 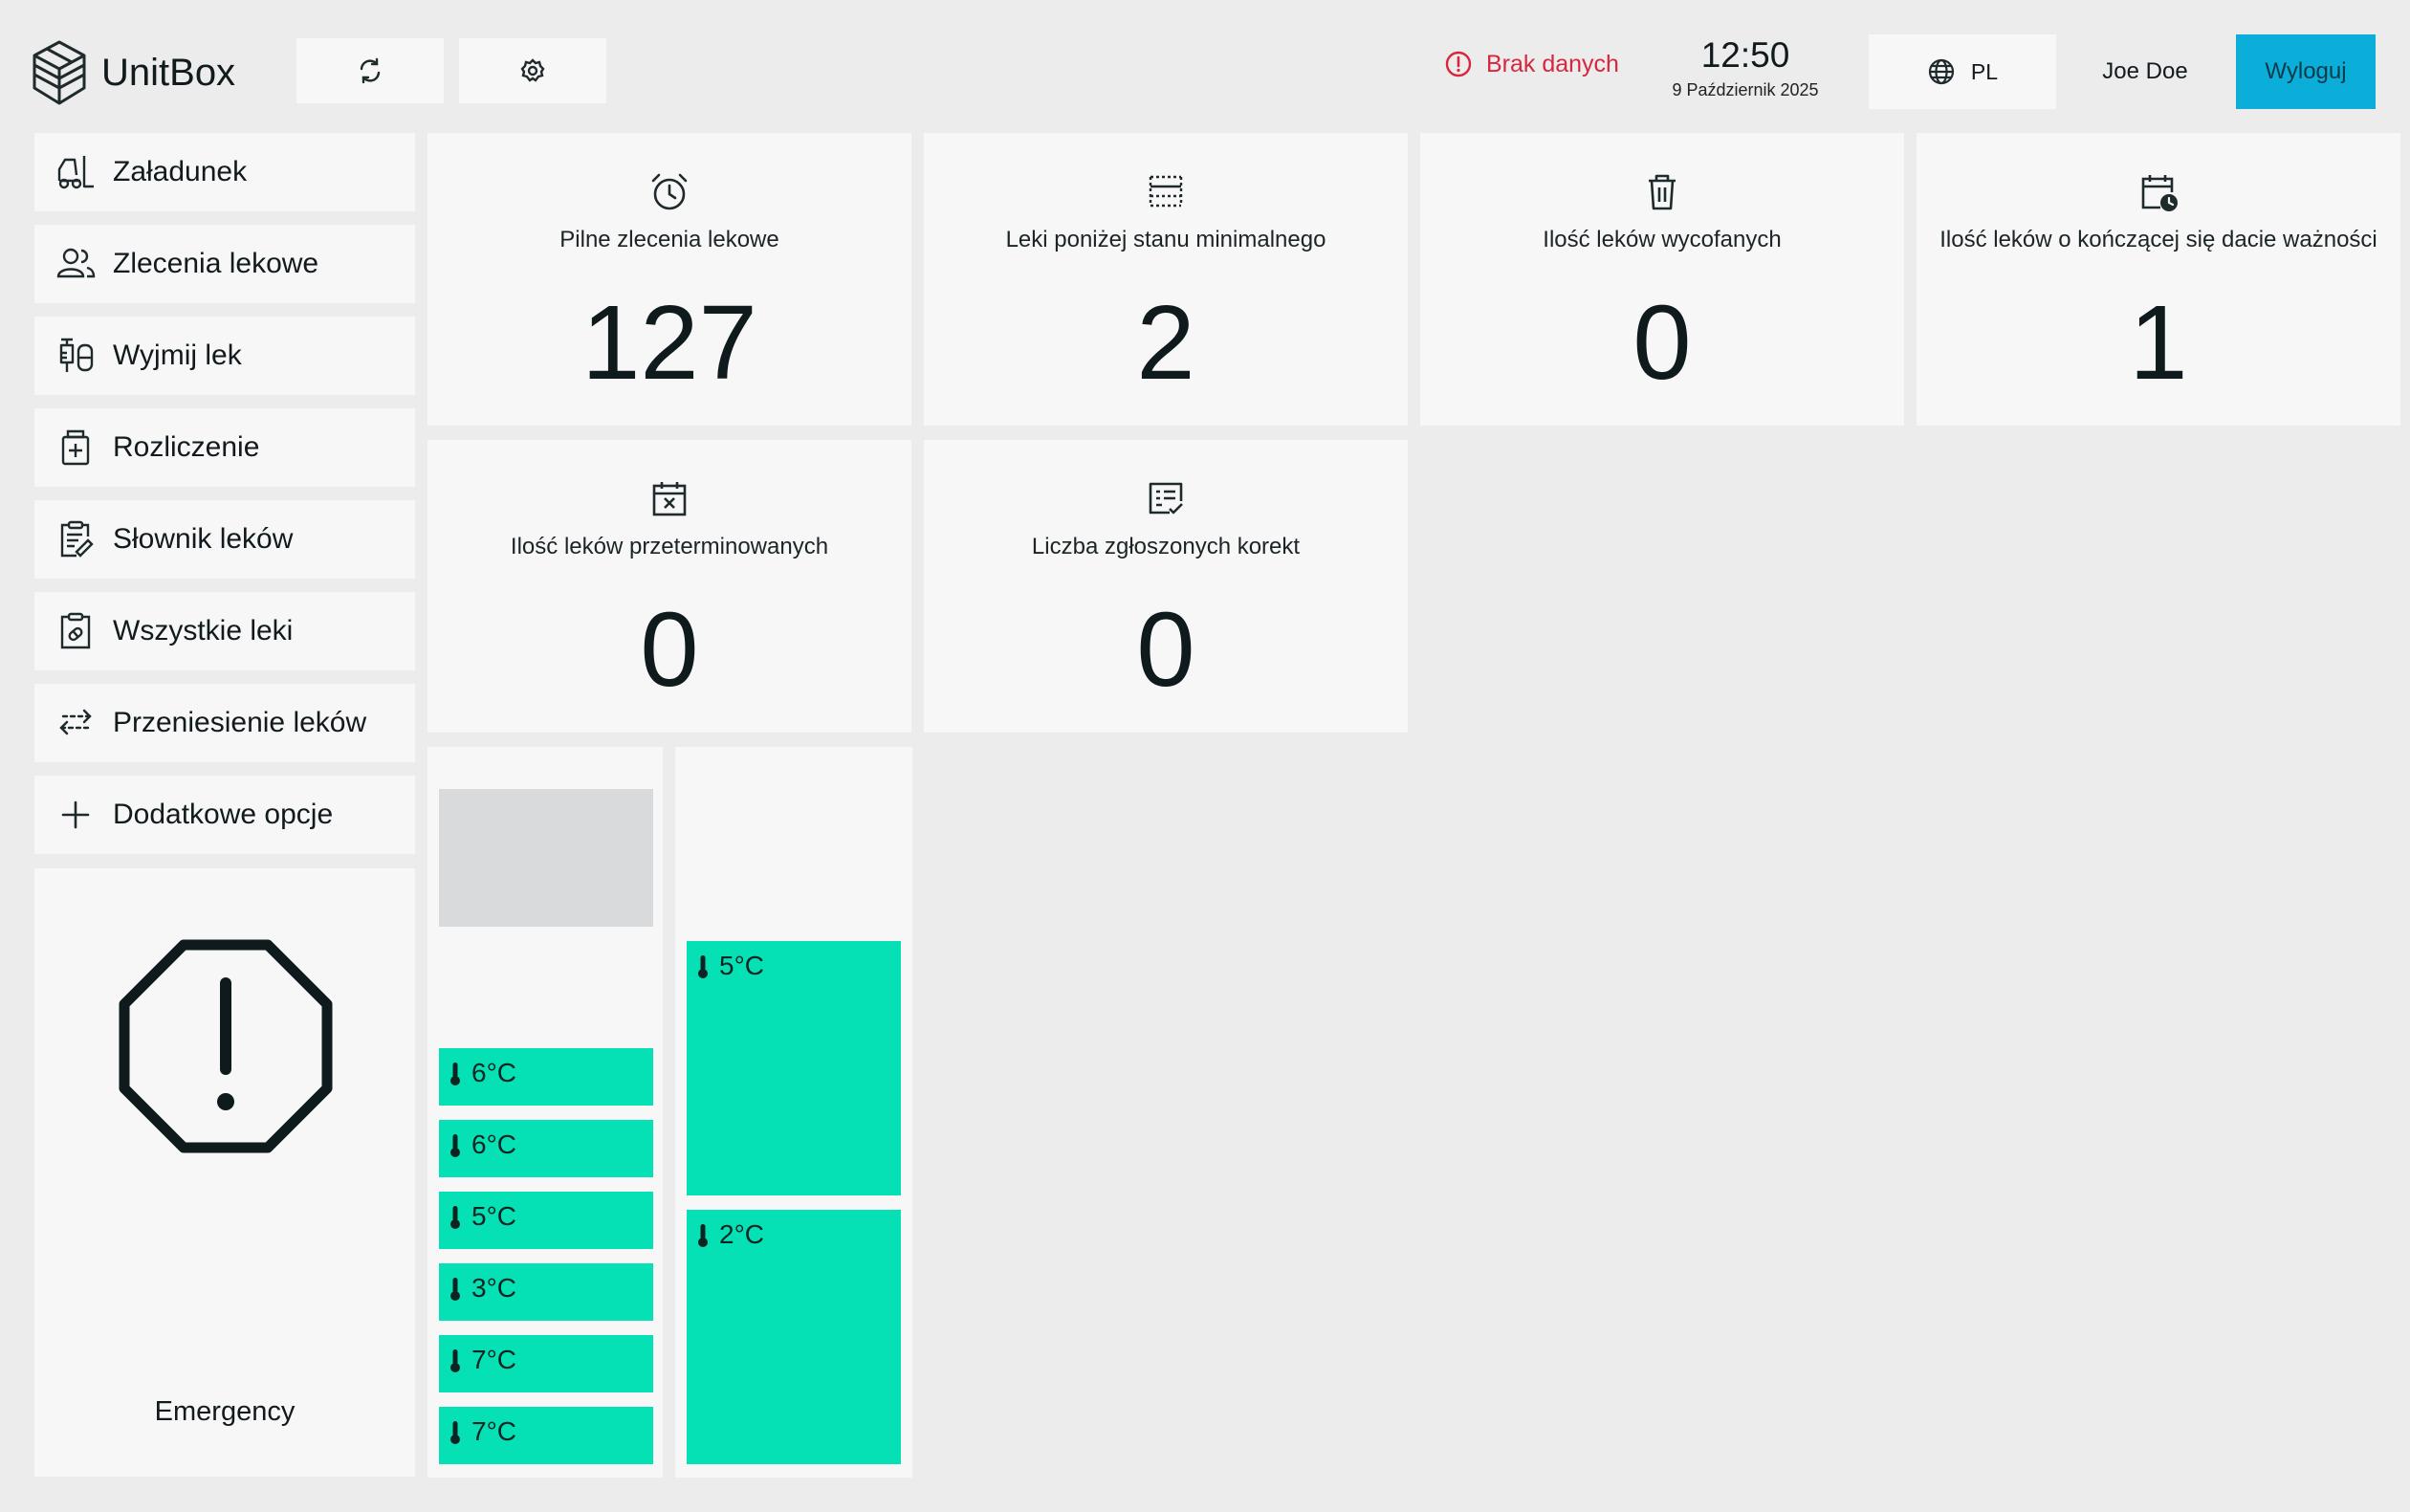 I want to click on plus-icon, so click(x=76, y=815).